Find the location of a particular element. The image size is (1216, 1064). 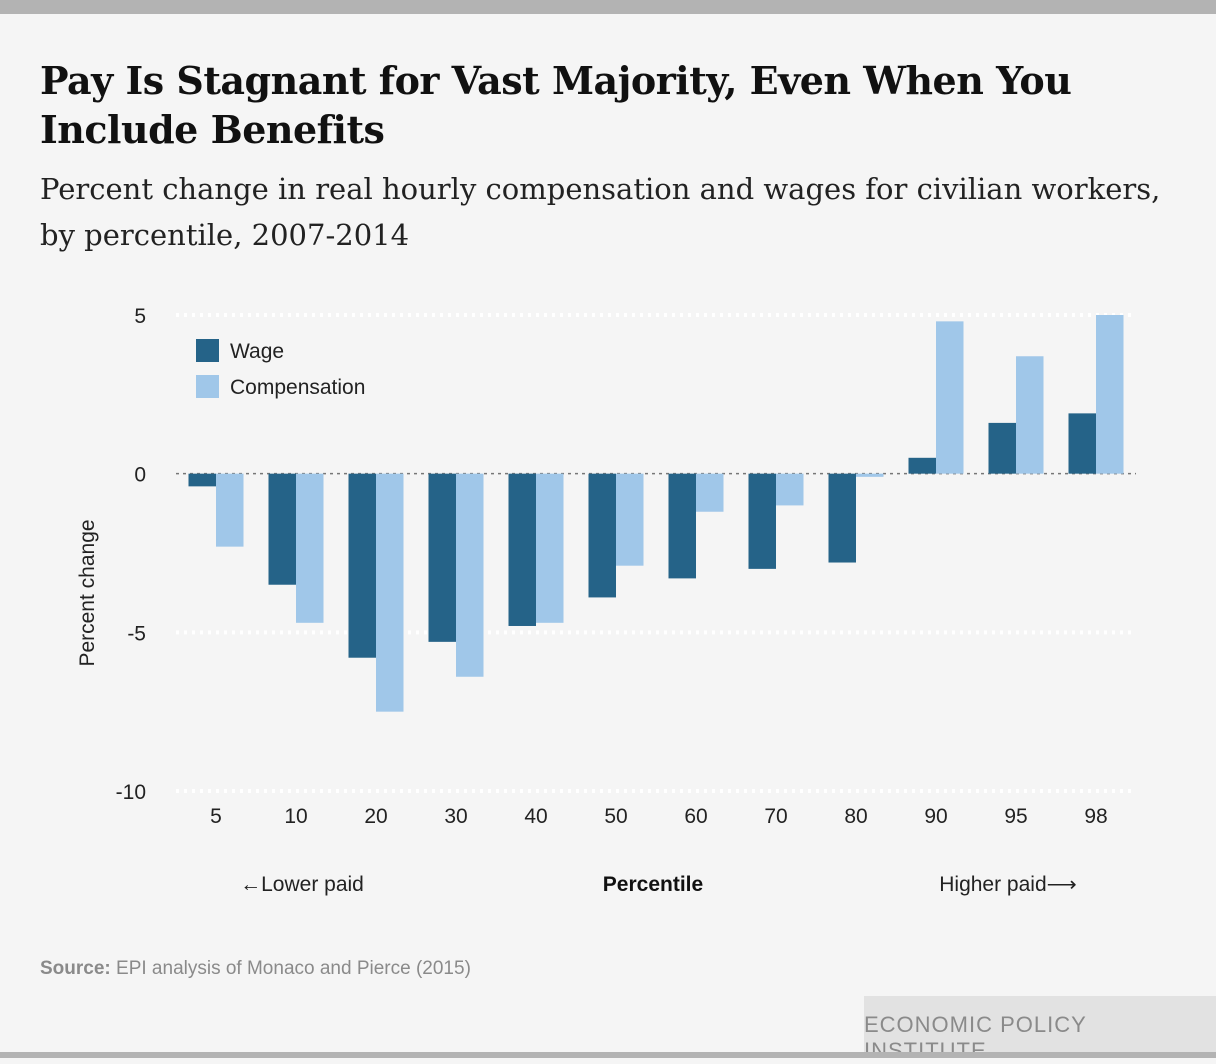

x-tick-label: 20 is located at coordinates (375, 816).